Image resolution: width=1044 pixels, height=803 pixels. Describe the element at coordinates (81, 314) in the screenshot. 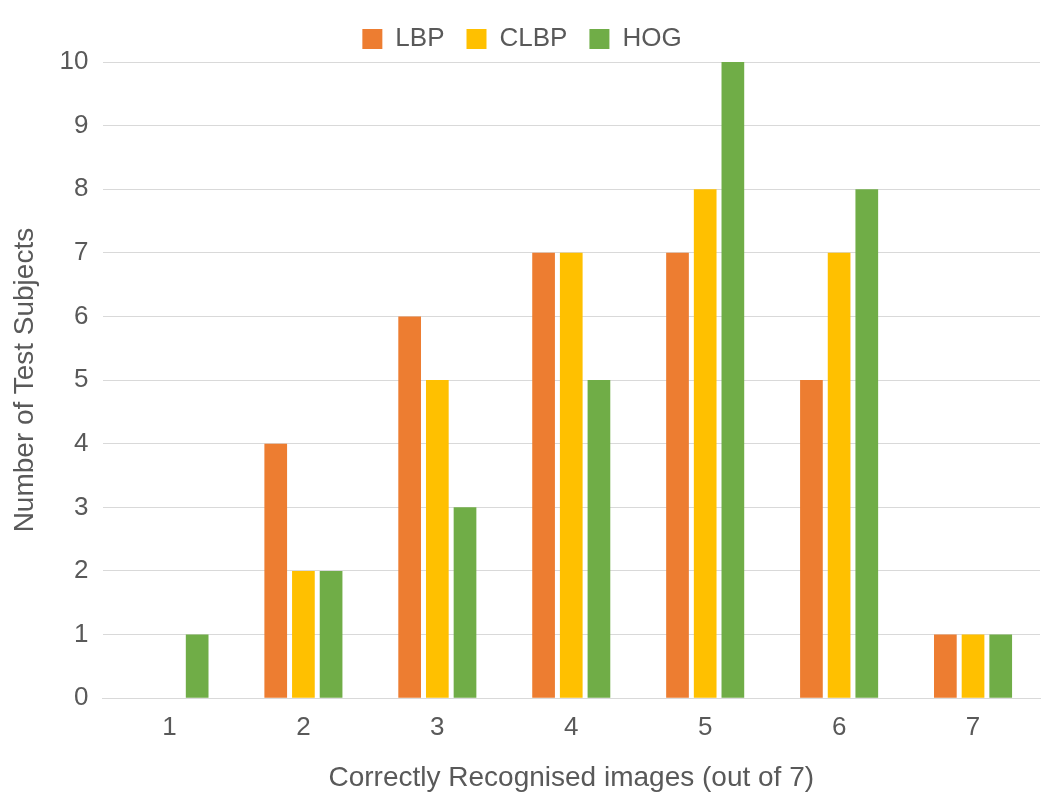

I see `y-tick-label: 6` at that location.